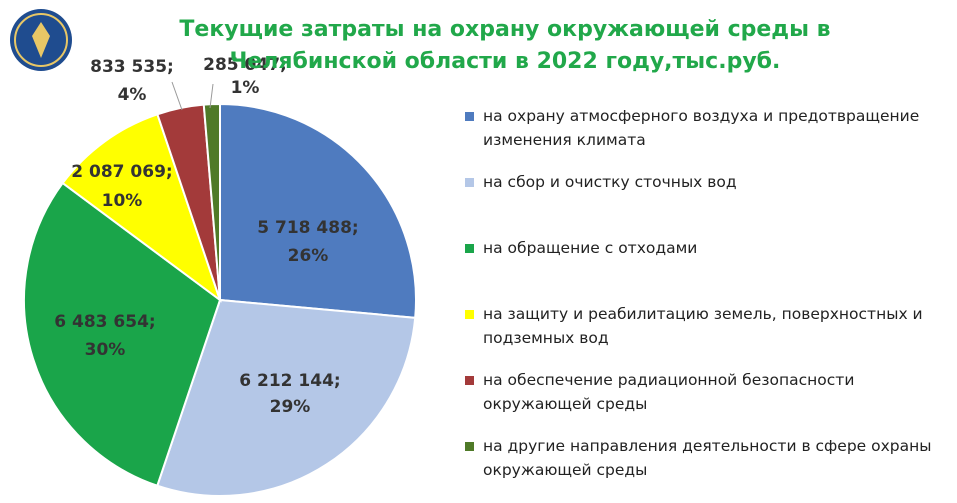  I want to click on percent-label: 10%, so click(122, 201).